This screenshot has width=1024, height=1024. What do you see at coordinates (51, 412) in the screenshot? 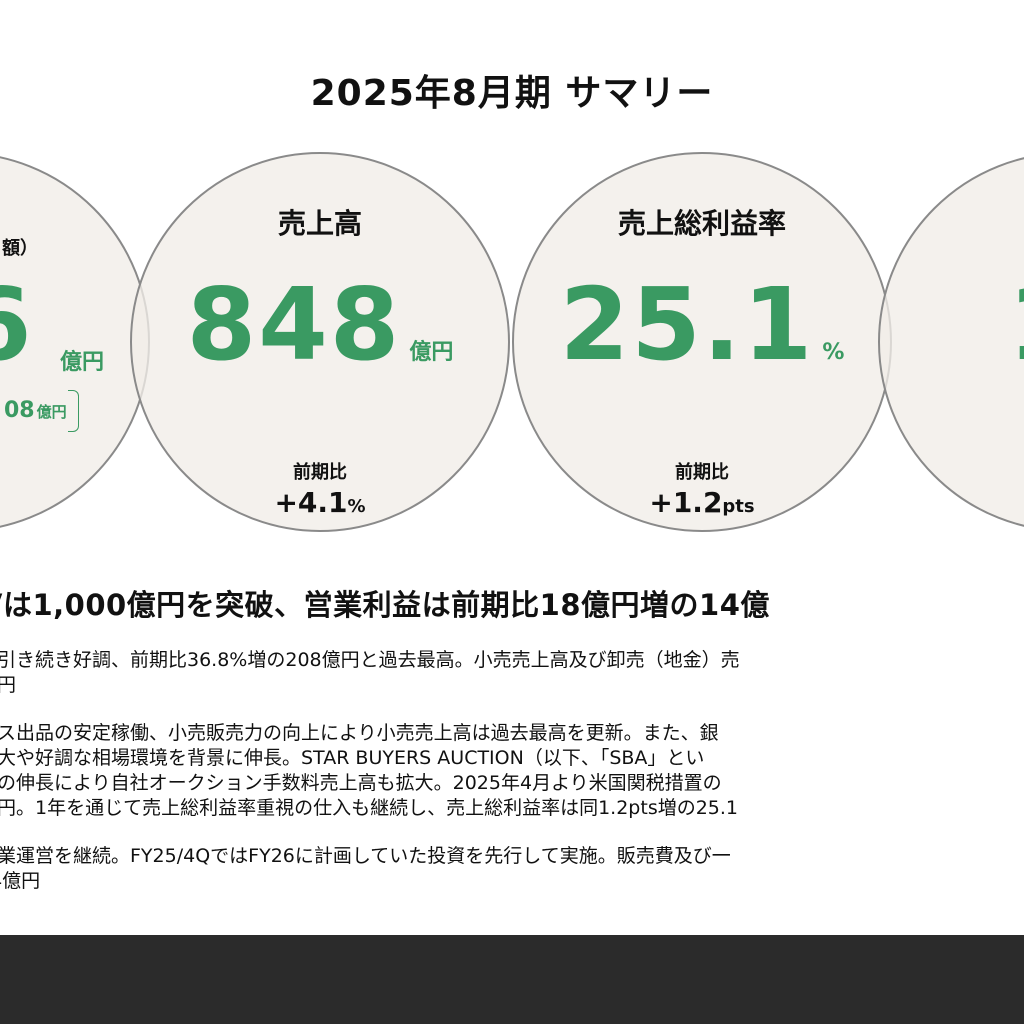
I see `metric-1-sub-unit: 億円` at bounding box center [51, 412].